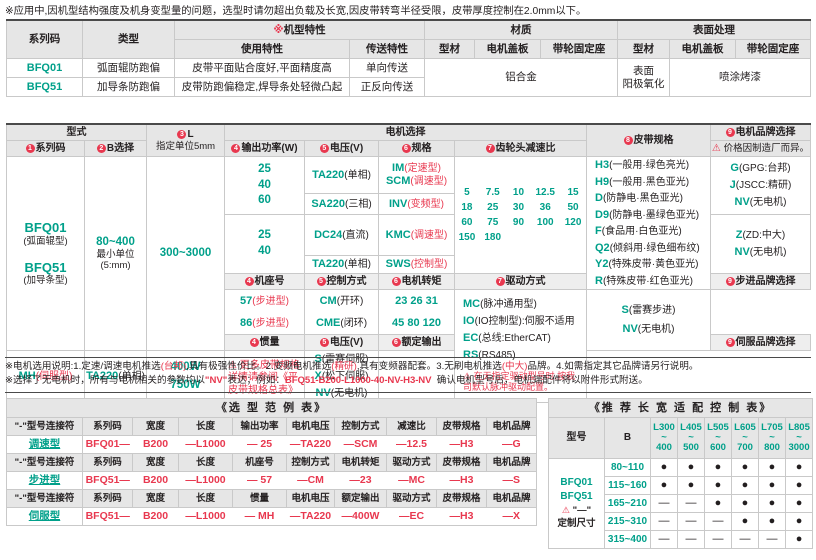  I want to click on badge-1-icon: 1, so click(30, 148).